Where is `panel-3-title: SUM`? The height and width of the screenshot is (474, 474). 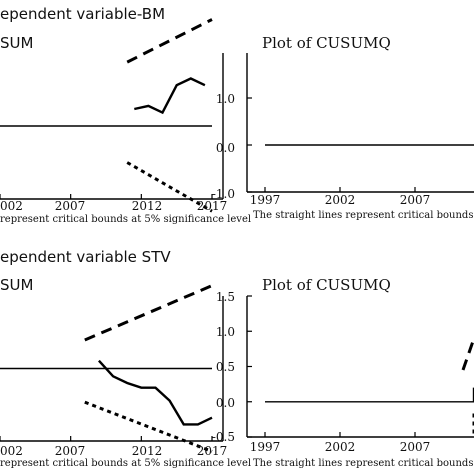 panel-3-title: SUM is located at coordinates (16, 285).